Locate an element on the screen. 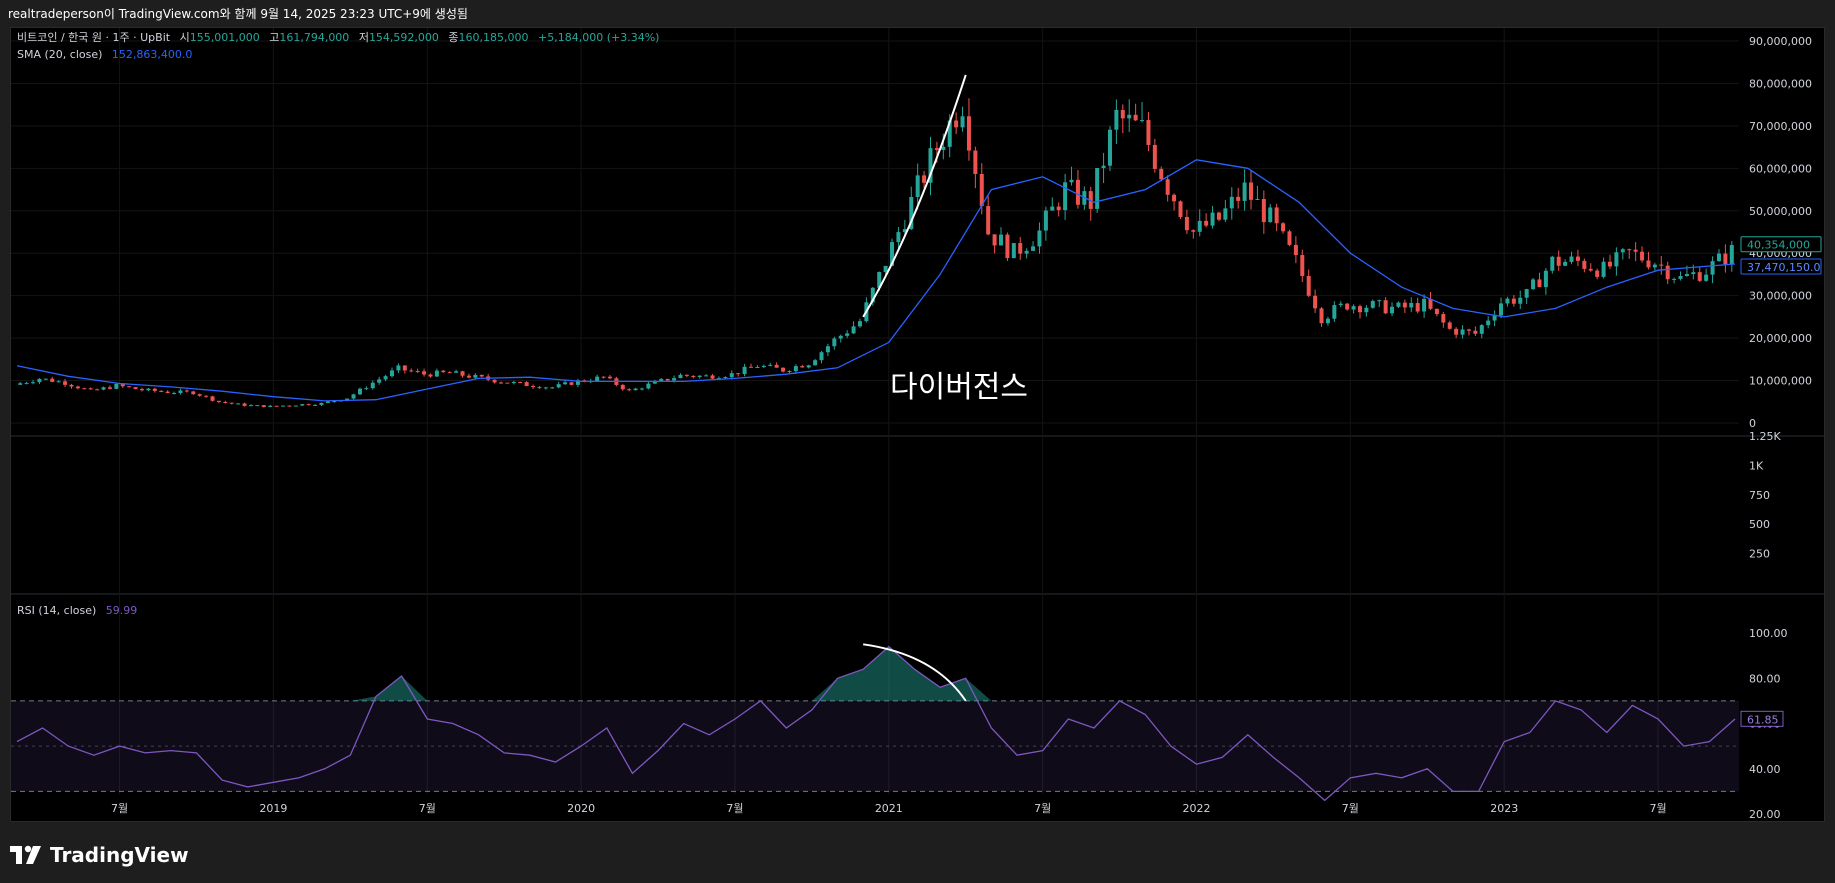 The height and width of the screenshot is (883, 1835). rsi-legend-value: 59.99 is located at coordinates (122, 610).